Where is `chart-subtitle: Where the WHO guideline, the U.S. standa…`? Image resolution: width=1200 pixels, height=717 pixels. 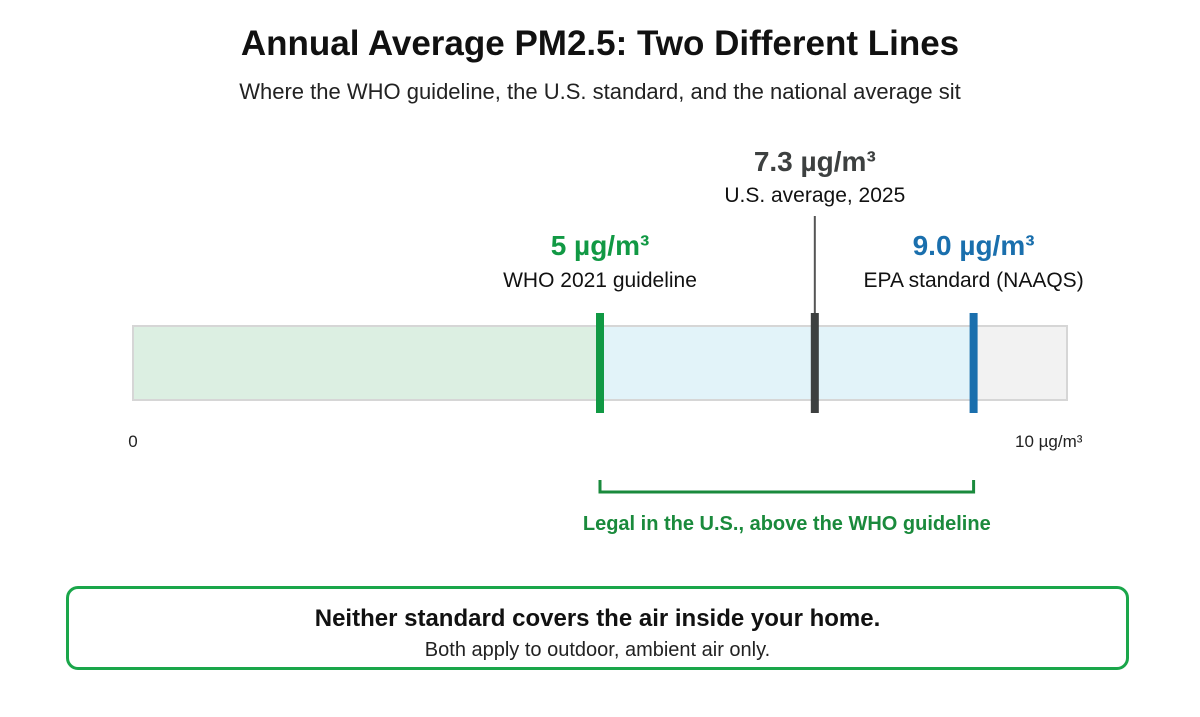 chart-subtitle: Where the WHO guideline, the U.S. standa… is located at coordinates (600, 91).